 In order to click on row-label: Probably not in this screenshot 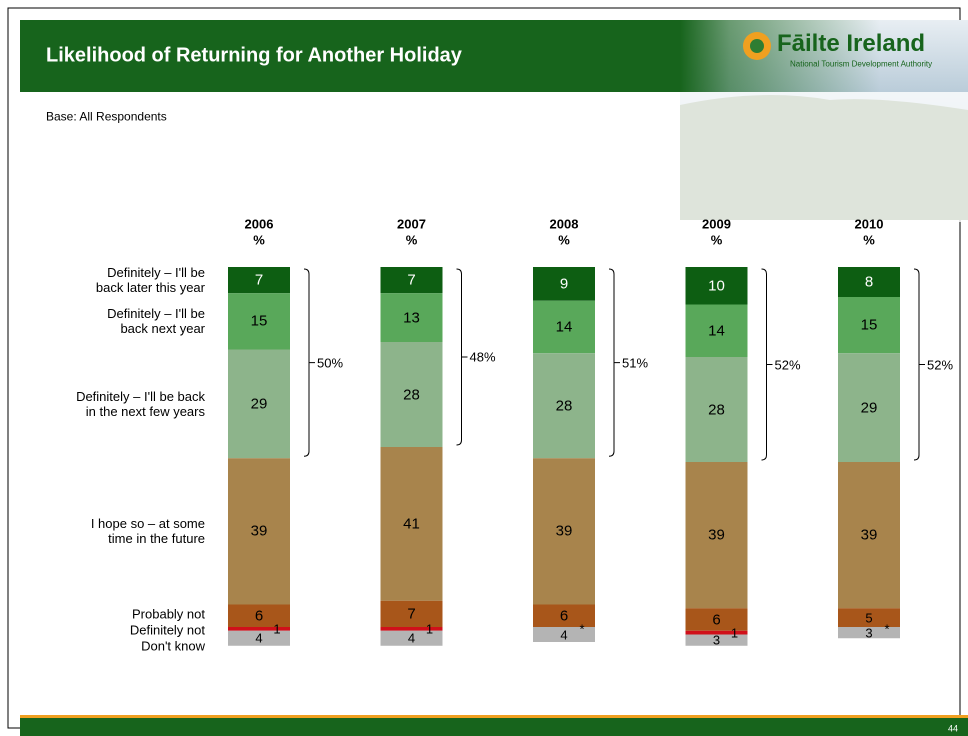, I will do `click(168, 614)`.